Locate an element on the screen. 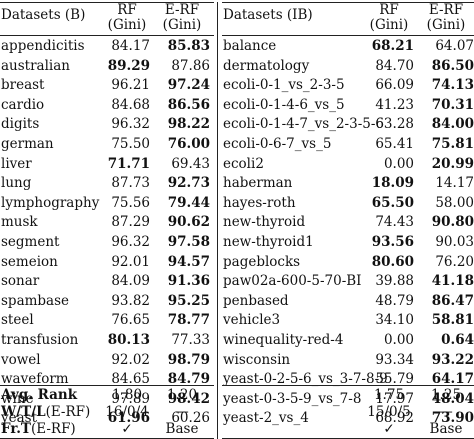 The image size is (474, 439). dataset-name: cardio is located at coordinates (23, 104).